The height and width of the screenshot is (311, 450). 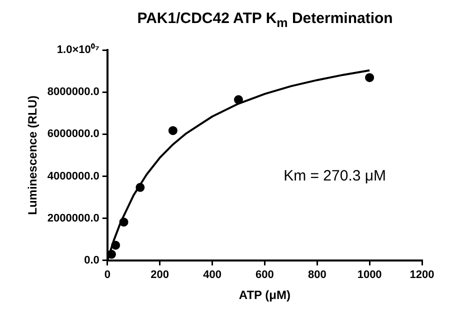 What do you see at coordinates (92, 260) in the screenshot?
I see `y-tick-label: 0.0` at bounding box center [92, 260].